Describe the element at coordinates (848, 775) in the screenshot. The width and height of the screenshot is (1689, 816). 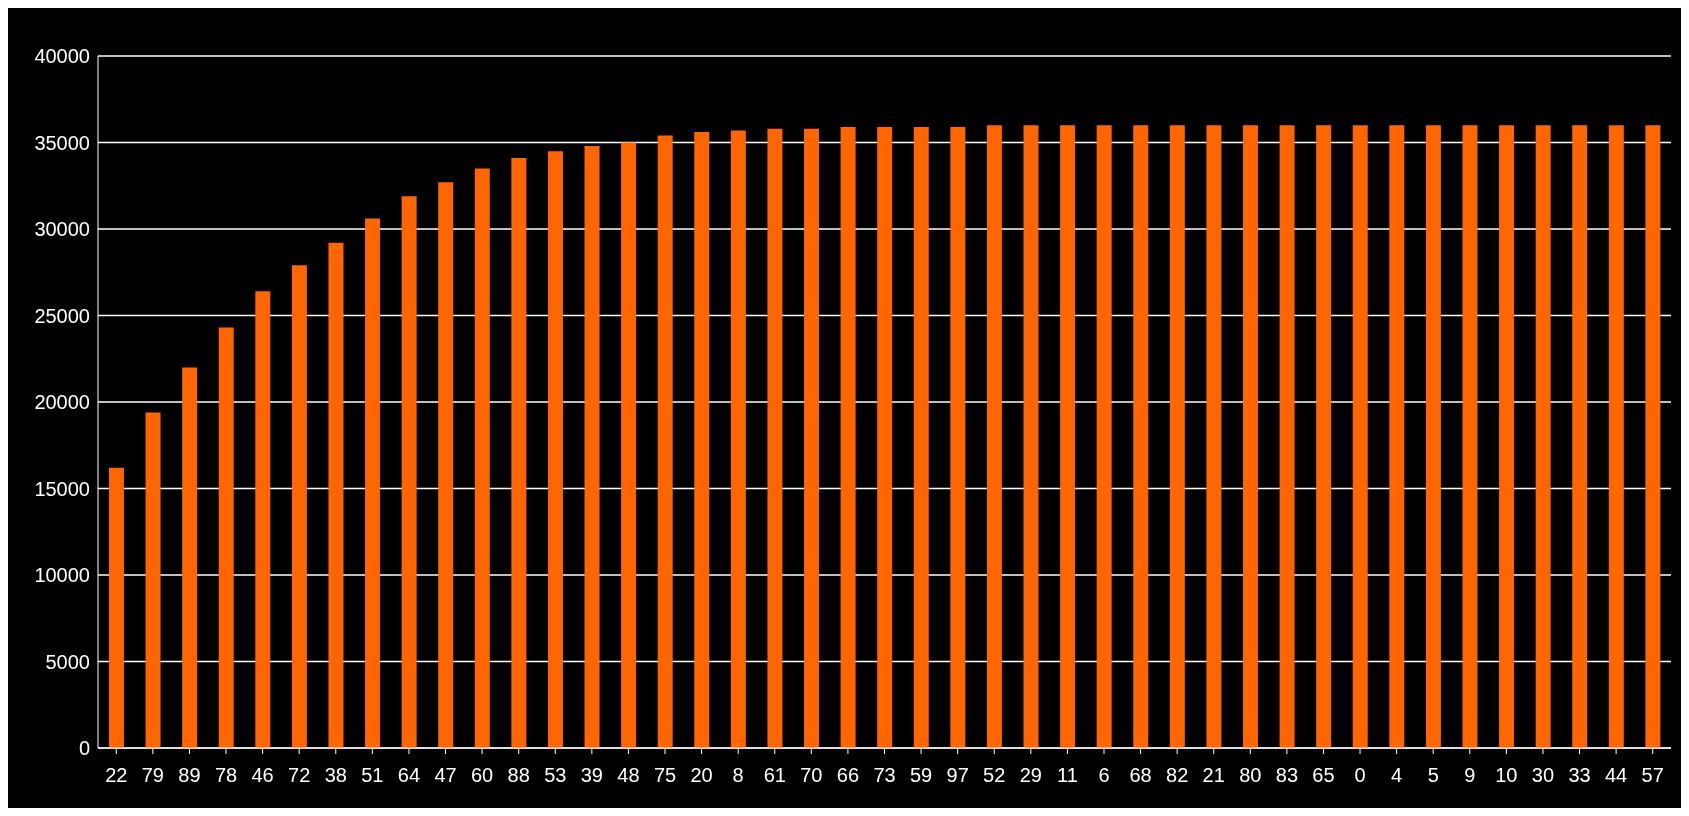
I see `x-tick-label: 66` at that location.